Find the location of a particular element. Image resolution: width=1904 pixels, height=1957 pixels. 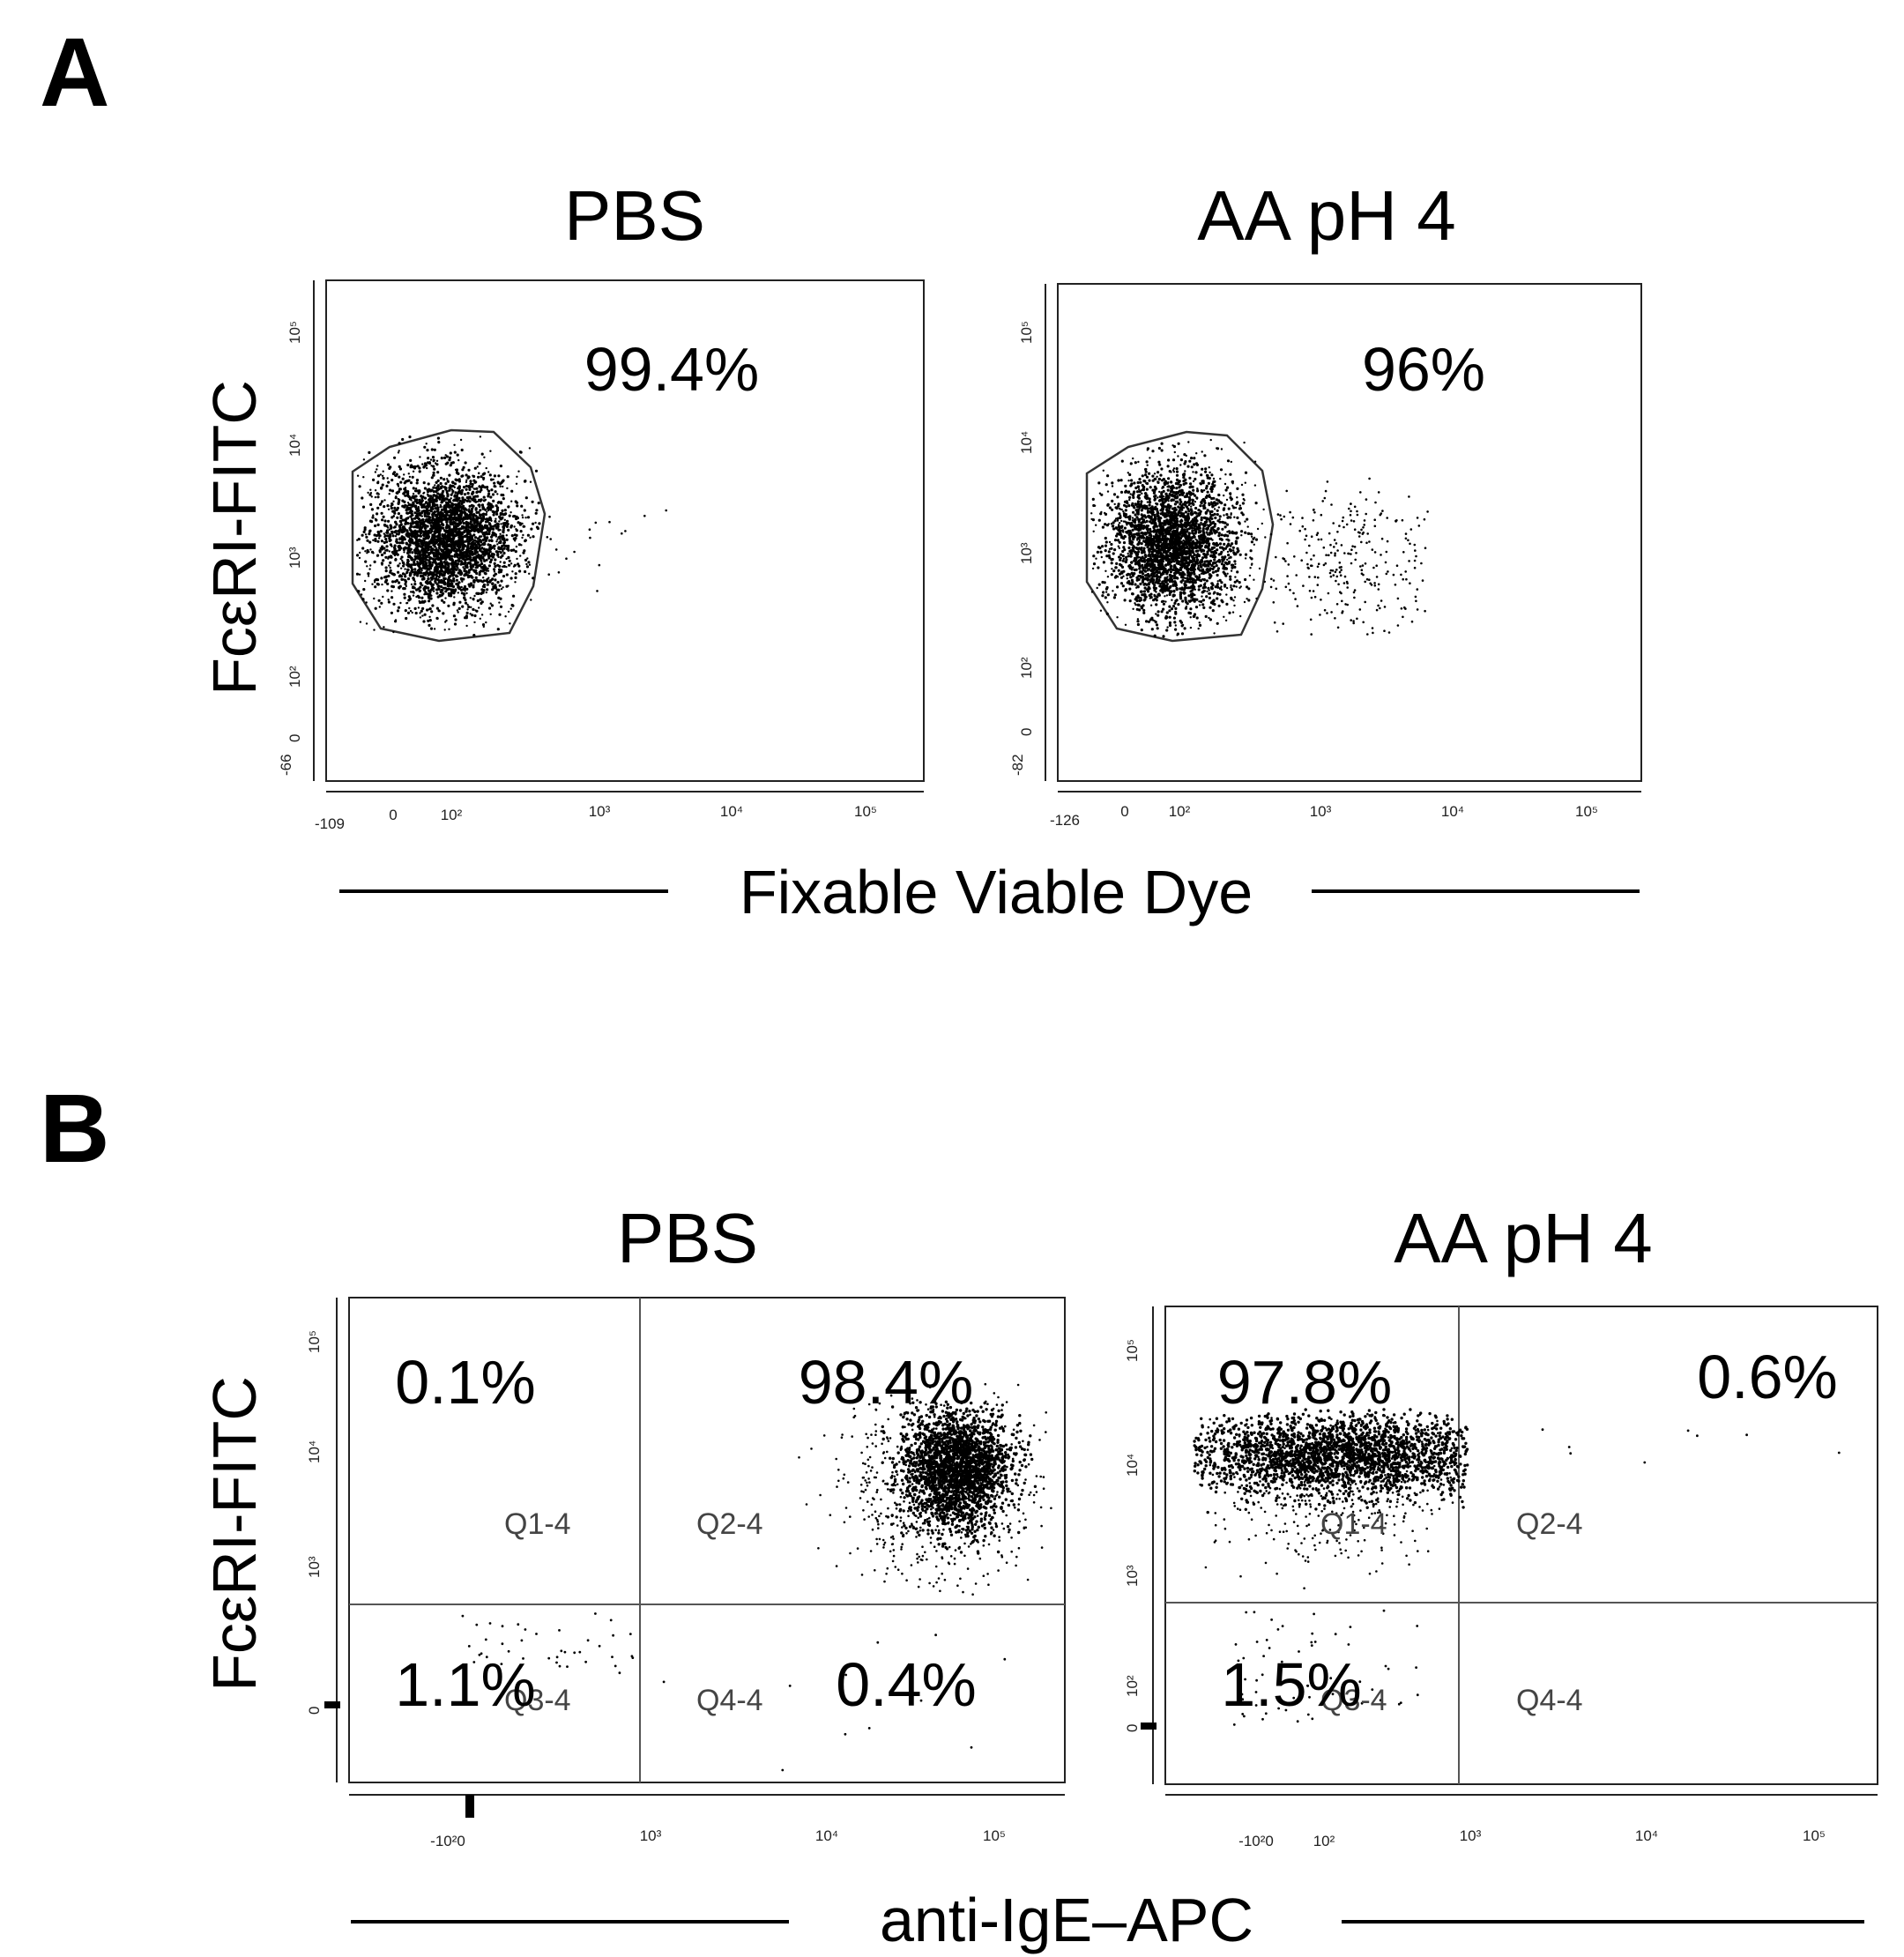

panel-b-y-axis-label: FcεRI-FITC is located at coordinates (234, 1534).